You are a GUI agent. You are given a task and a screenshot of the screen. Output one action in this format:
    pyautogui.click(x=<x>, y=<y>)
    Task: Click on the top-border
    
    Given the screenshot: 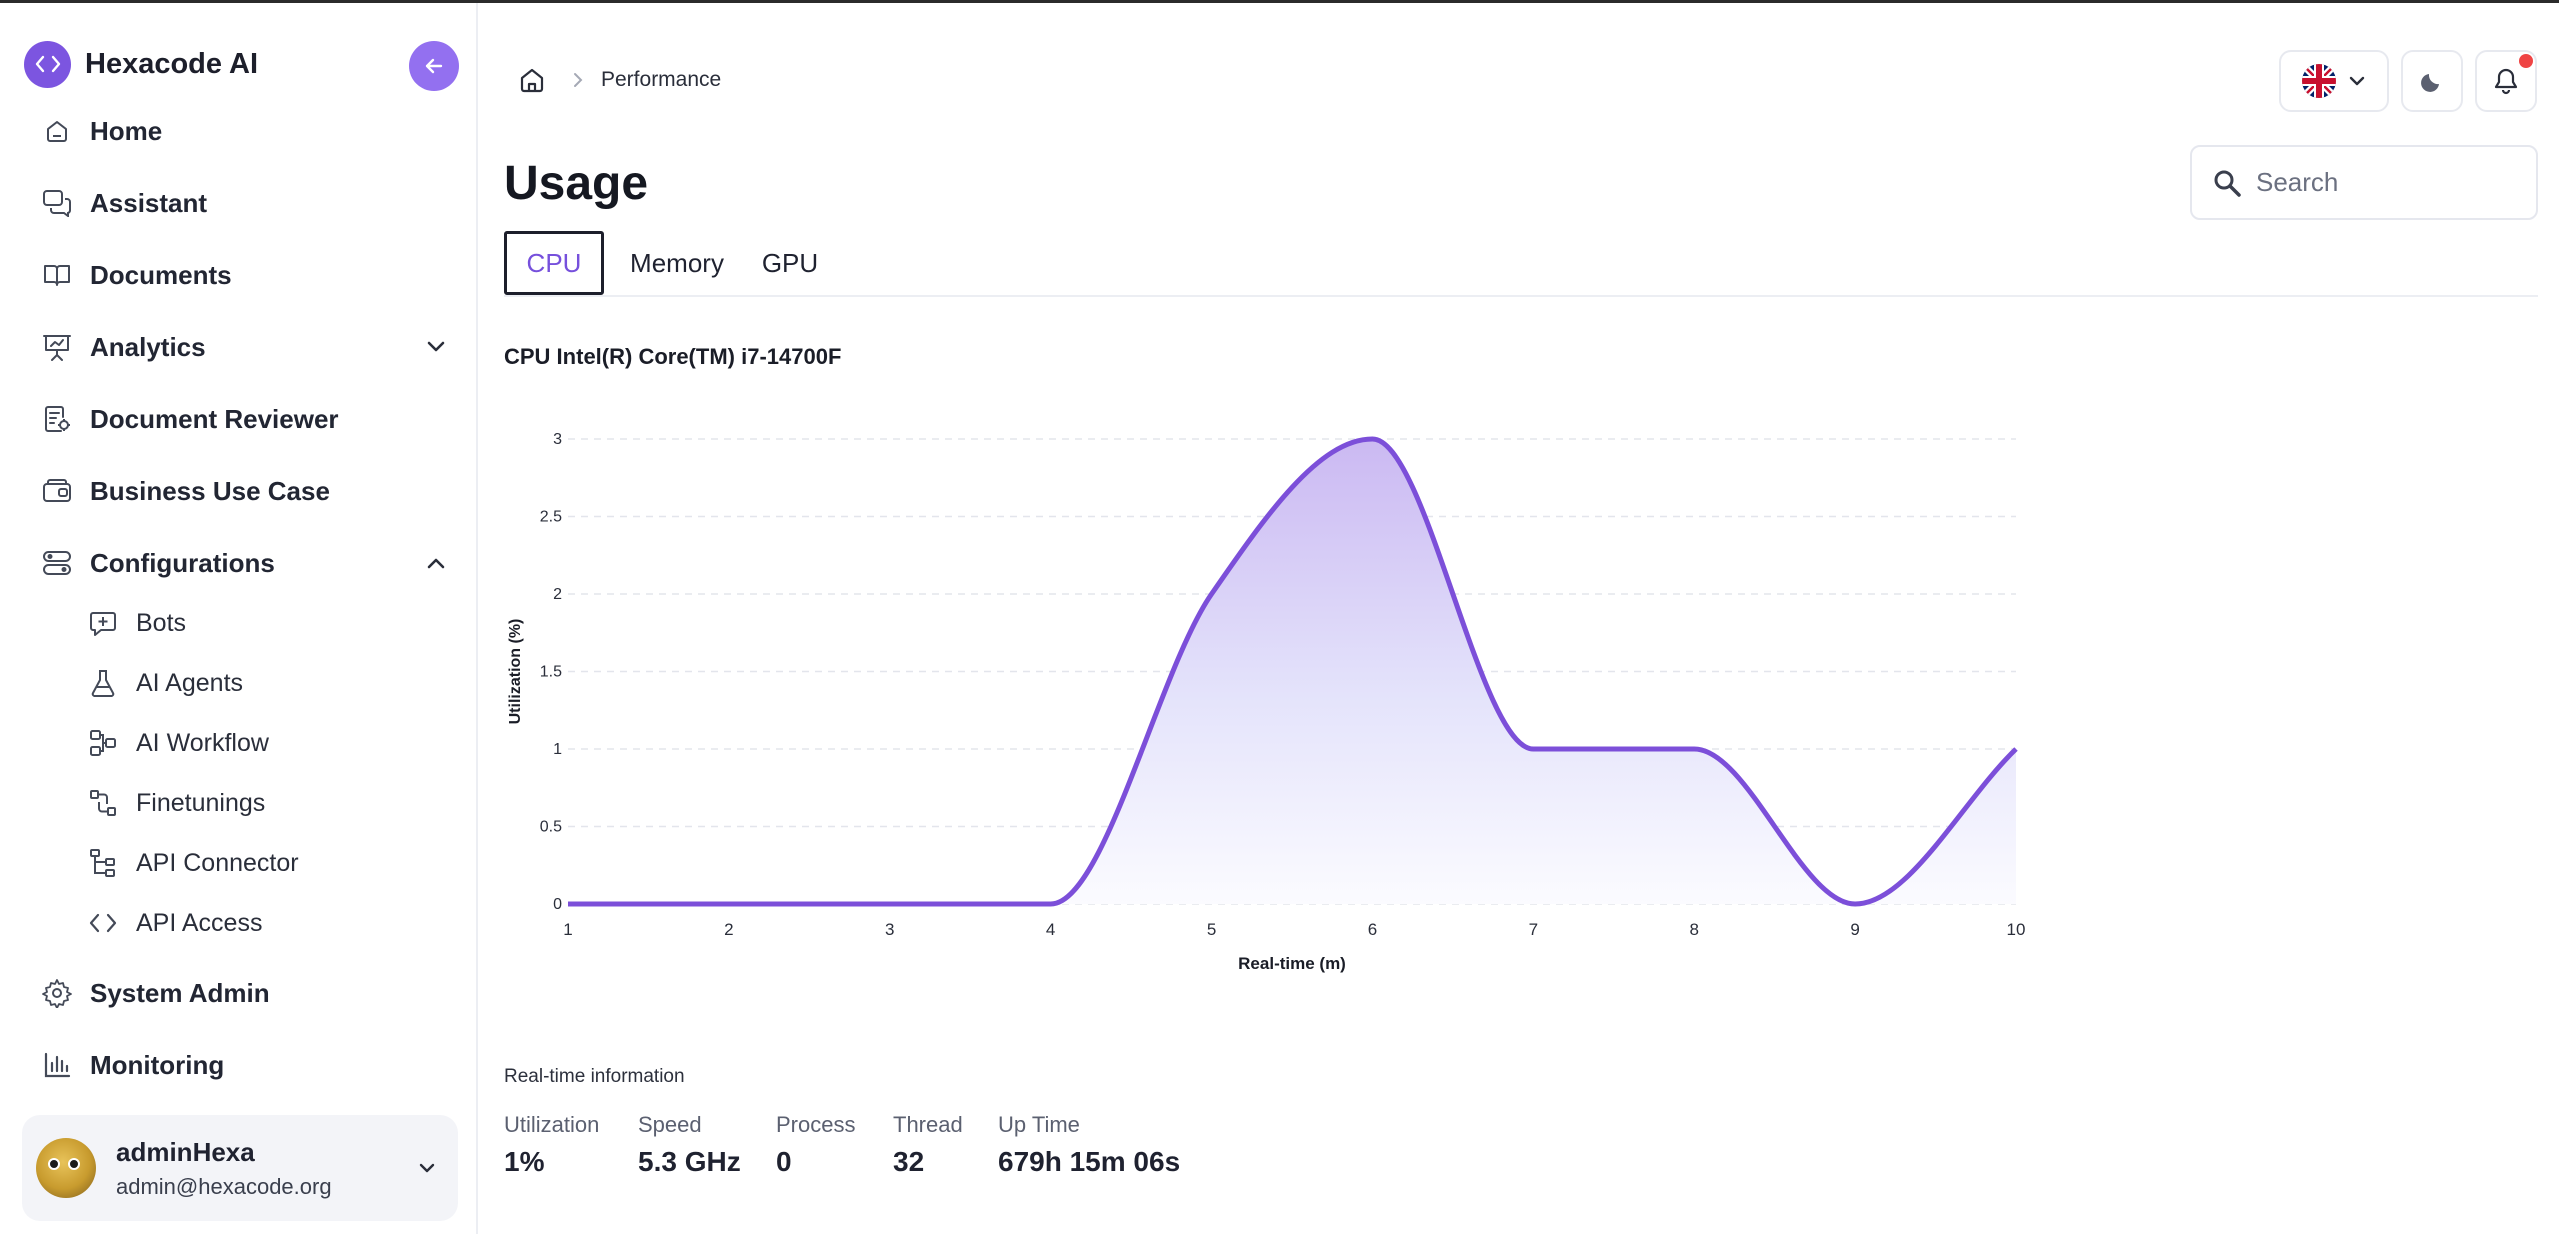 What is the action you would take?
    pyautogui.click(x=1279, y=1)
    